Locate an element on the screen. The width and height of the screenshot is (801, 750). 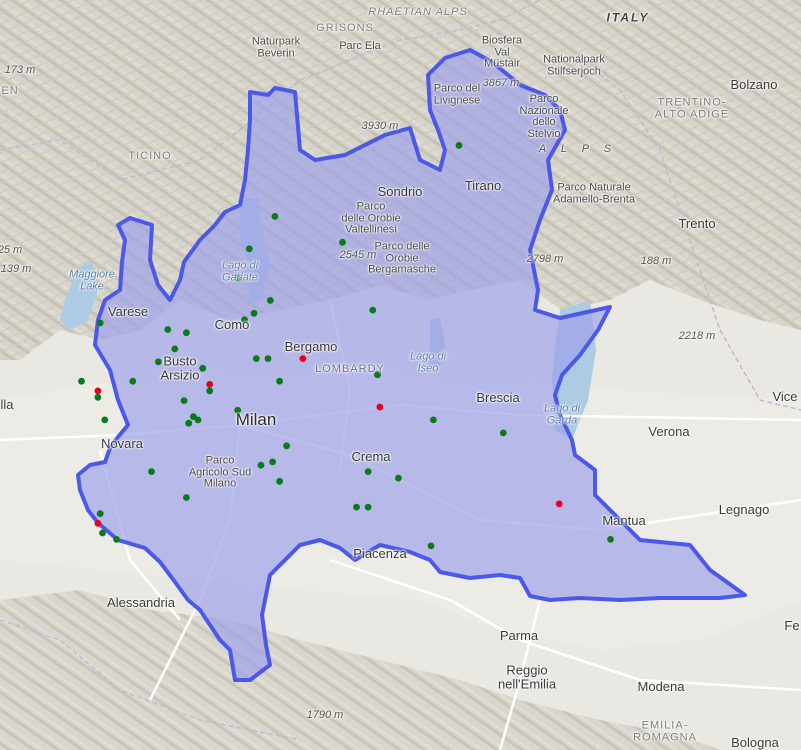
label-elev-188: 188 m is located at coordinates (656, 261).